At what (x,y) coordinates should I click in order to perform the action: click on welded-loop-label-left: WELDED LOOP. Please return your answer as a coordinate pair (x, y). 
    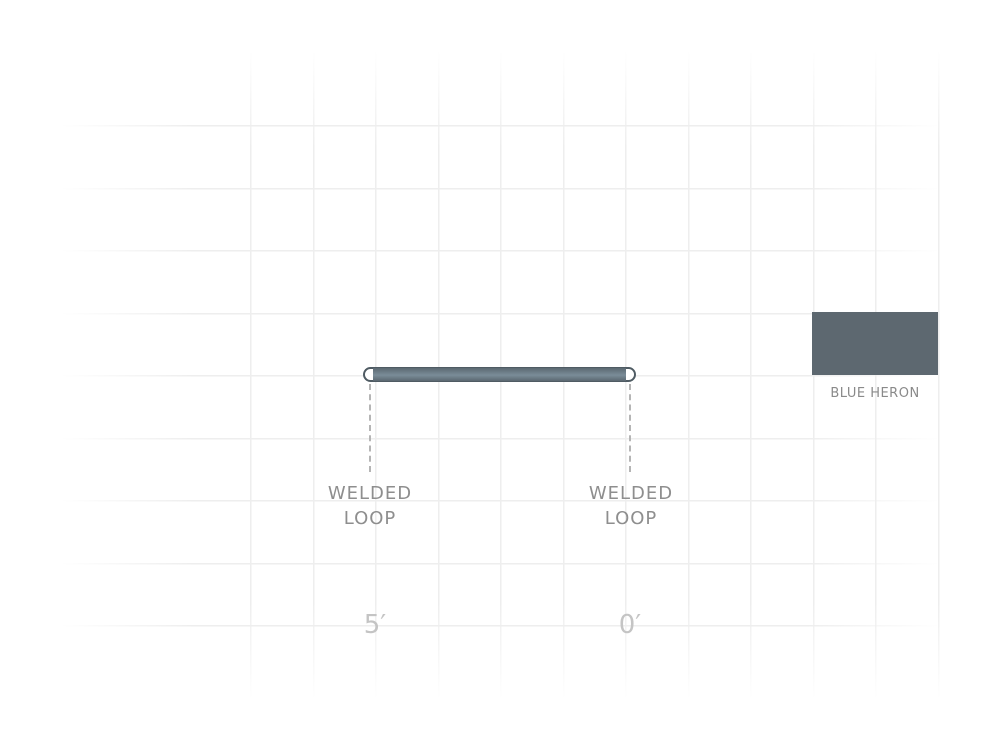
    Looking at the image, I should click on (370, 506).